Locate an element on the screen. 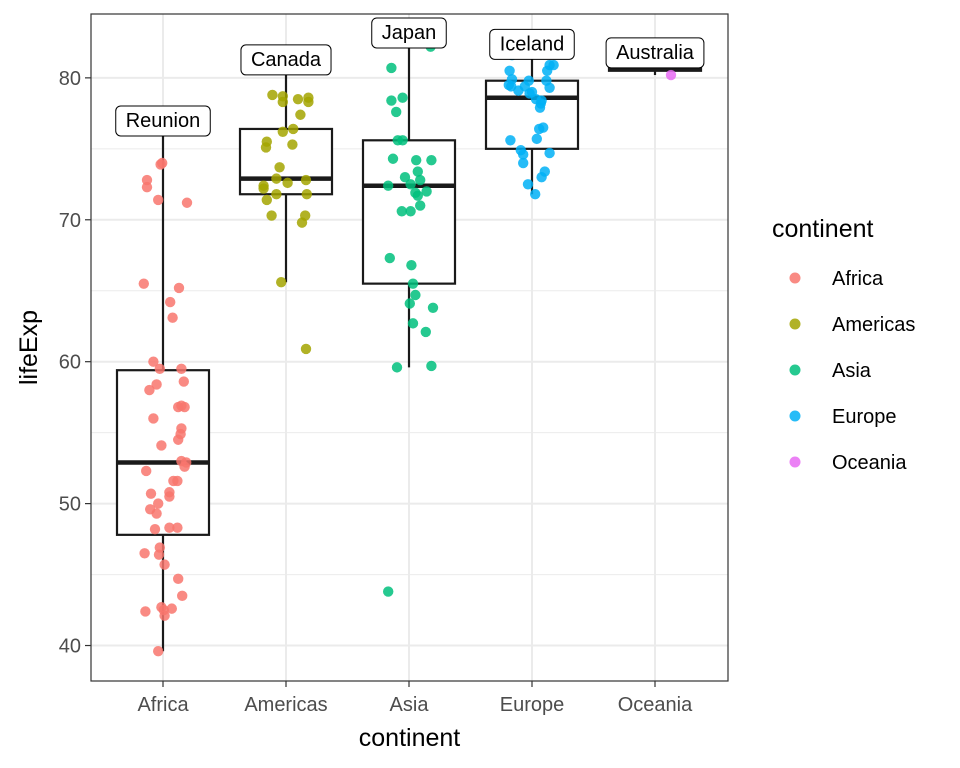  x-tick-label: Americas is located at coordinates (285, 705).